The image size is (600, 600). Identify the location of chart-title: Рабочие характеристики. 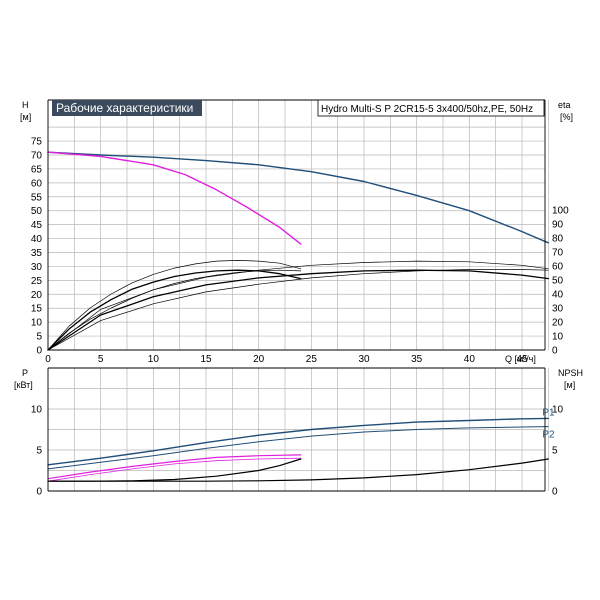
(124, 108).